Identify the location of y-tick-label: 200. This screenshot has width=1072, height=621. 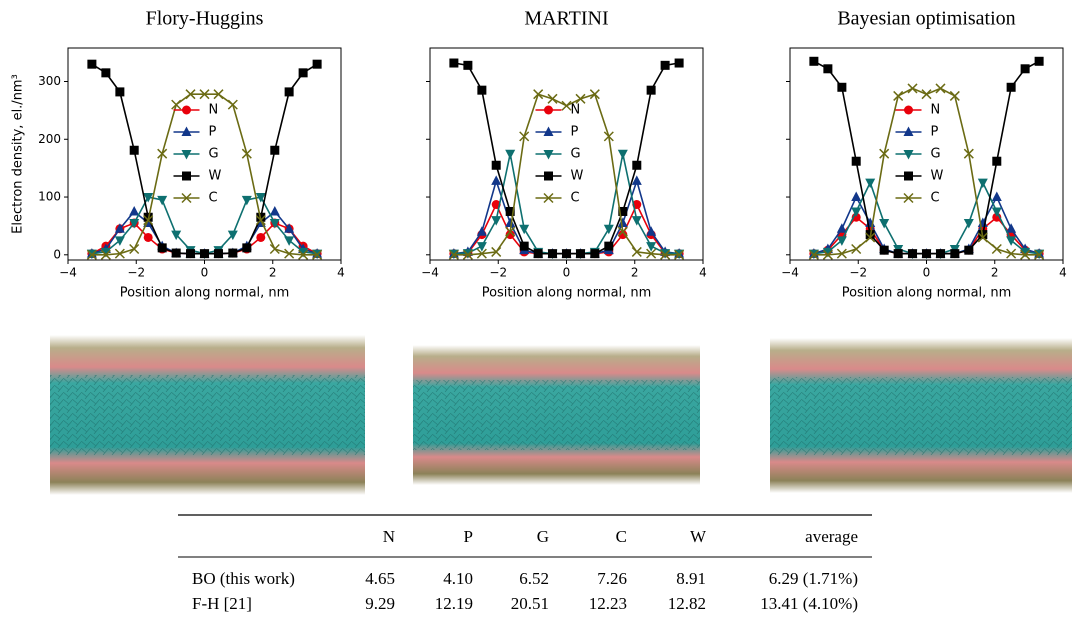
(49, 139).